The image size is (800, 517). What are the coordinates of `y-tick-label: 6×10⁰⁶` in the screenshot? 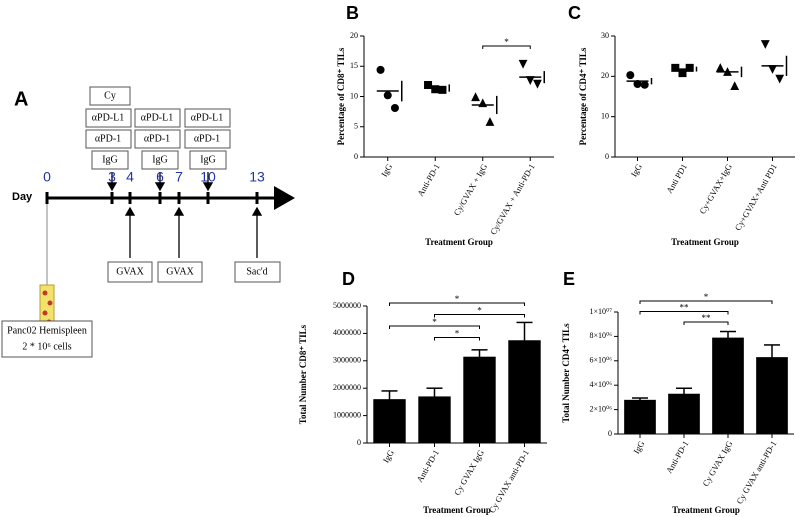 It's located at (600, 360).